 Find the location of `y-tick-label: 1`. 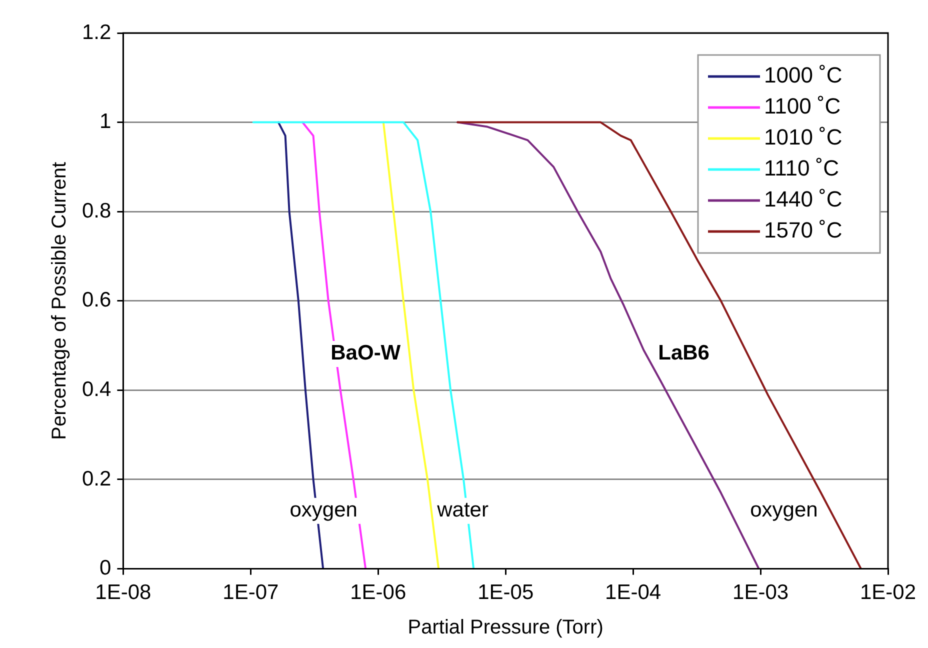

y-tick-label: 1 is located at coordinates (106, 122).